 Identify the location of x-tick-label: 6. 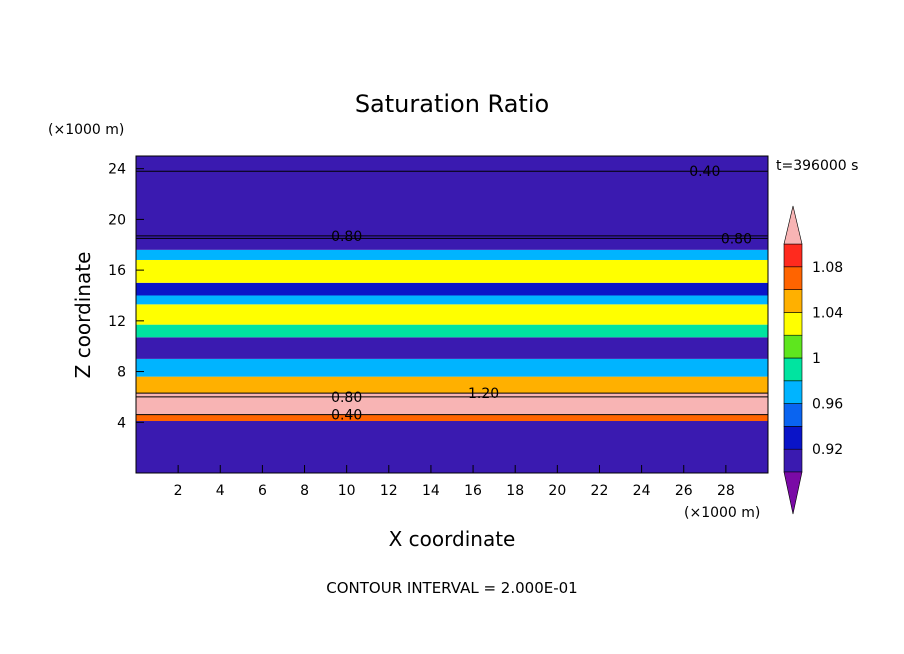
(262, 491).